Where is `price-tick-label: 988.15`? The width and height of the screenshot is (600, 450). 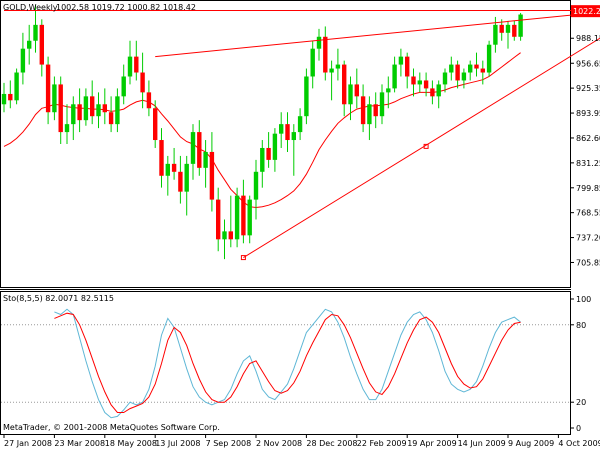
price-tick-label: 988.15 is located at coordinates (588, 38).